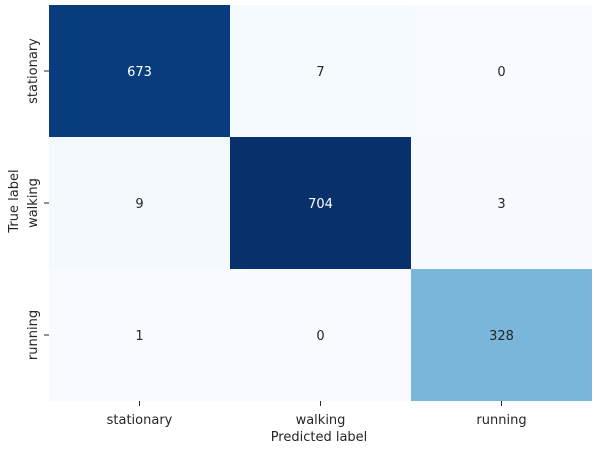 Image resolution: width=605 pixels, height=455 pixels. What do you see at coordinates (501, 420) in the screenshot?
I see `x-tick-label: running` at bounding box center [501, 420].